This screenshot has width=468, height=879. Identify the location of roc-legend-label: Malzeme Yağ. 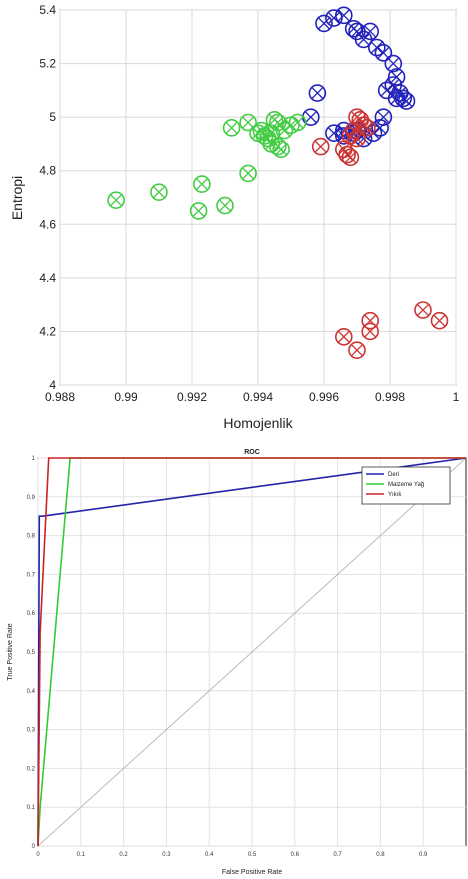
(406, 485).